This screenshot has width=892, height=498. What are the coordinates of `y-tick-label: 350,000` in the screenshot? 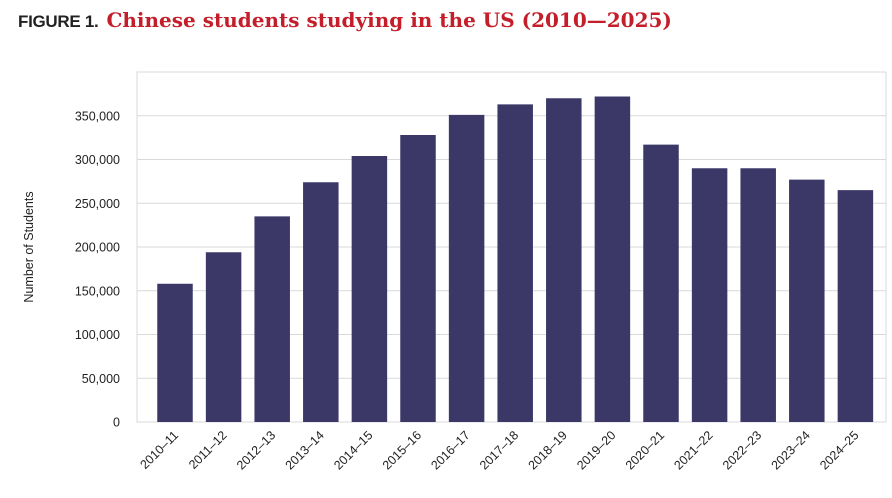 It's located at (97, 116).